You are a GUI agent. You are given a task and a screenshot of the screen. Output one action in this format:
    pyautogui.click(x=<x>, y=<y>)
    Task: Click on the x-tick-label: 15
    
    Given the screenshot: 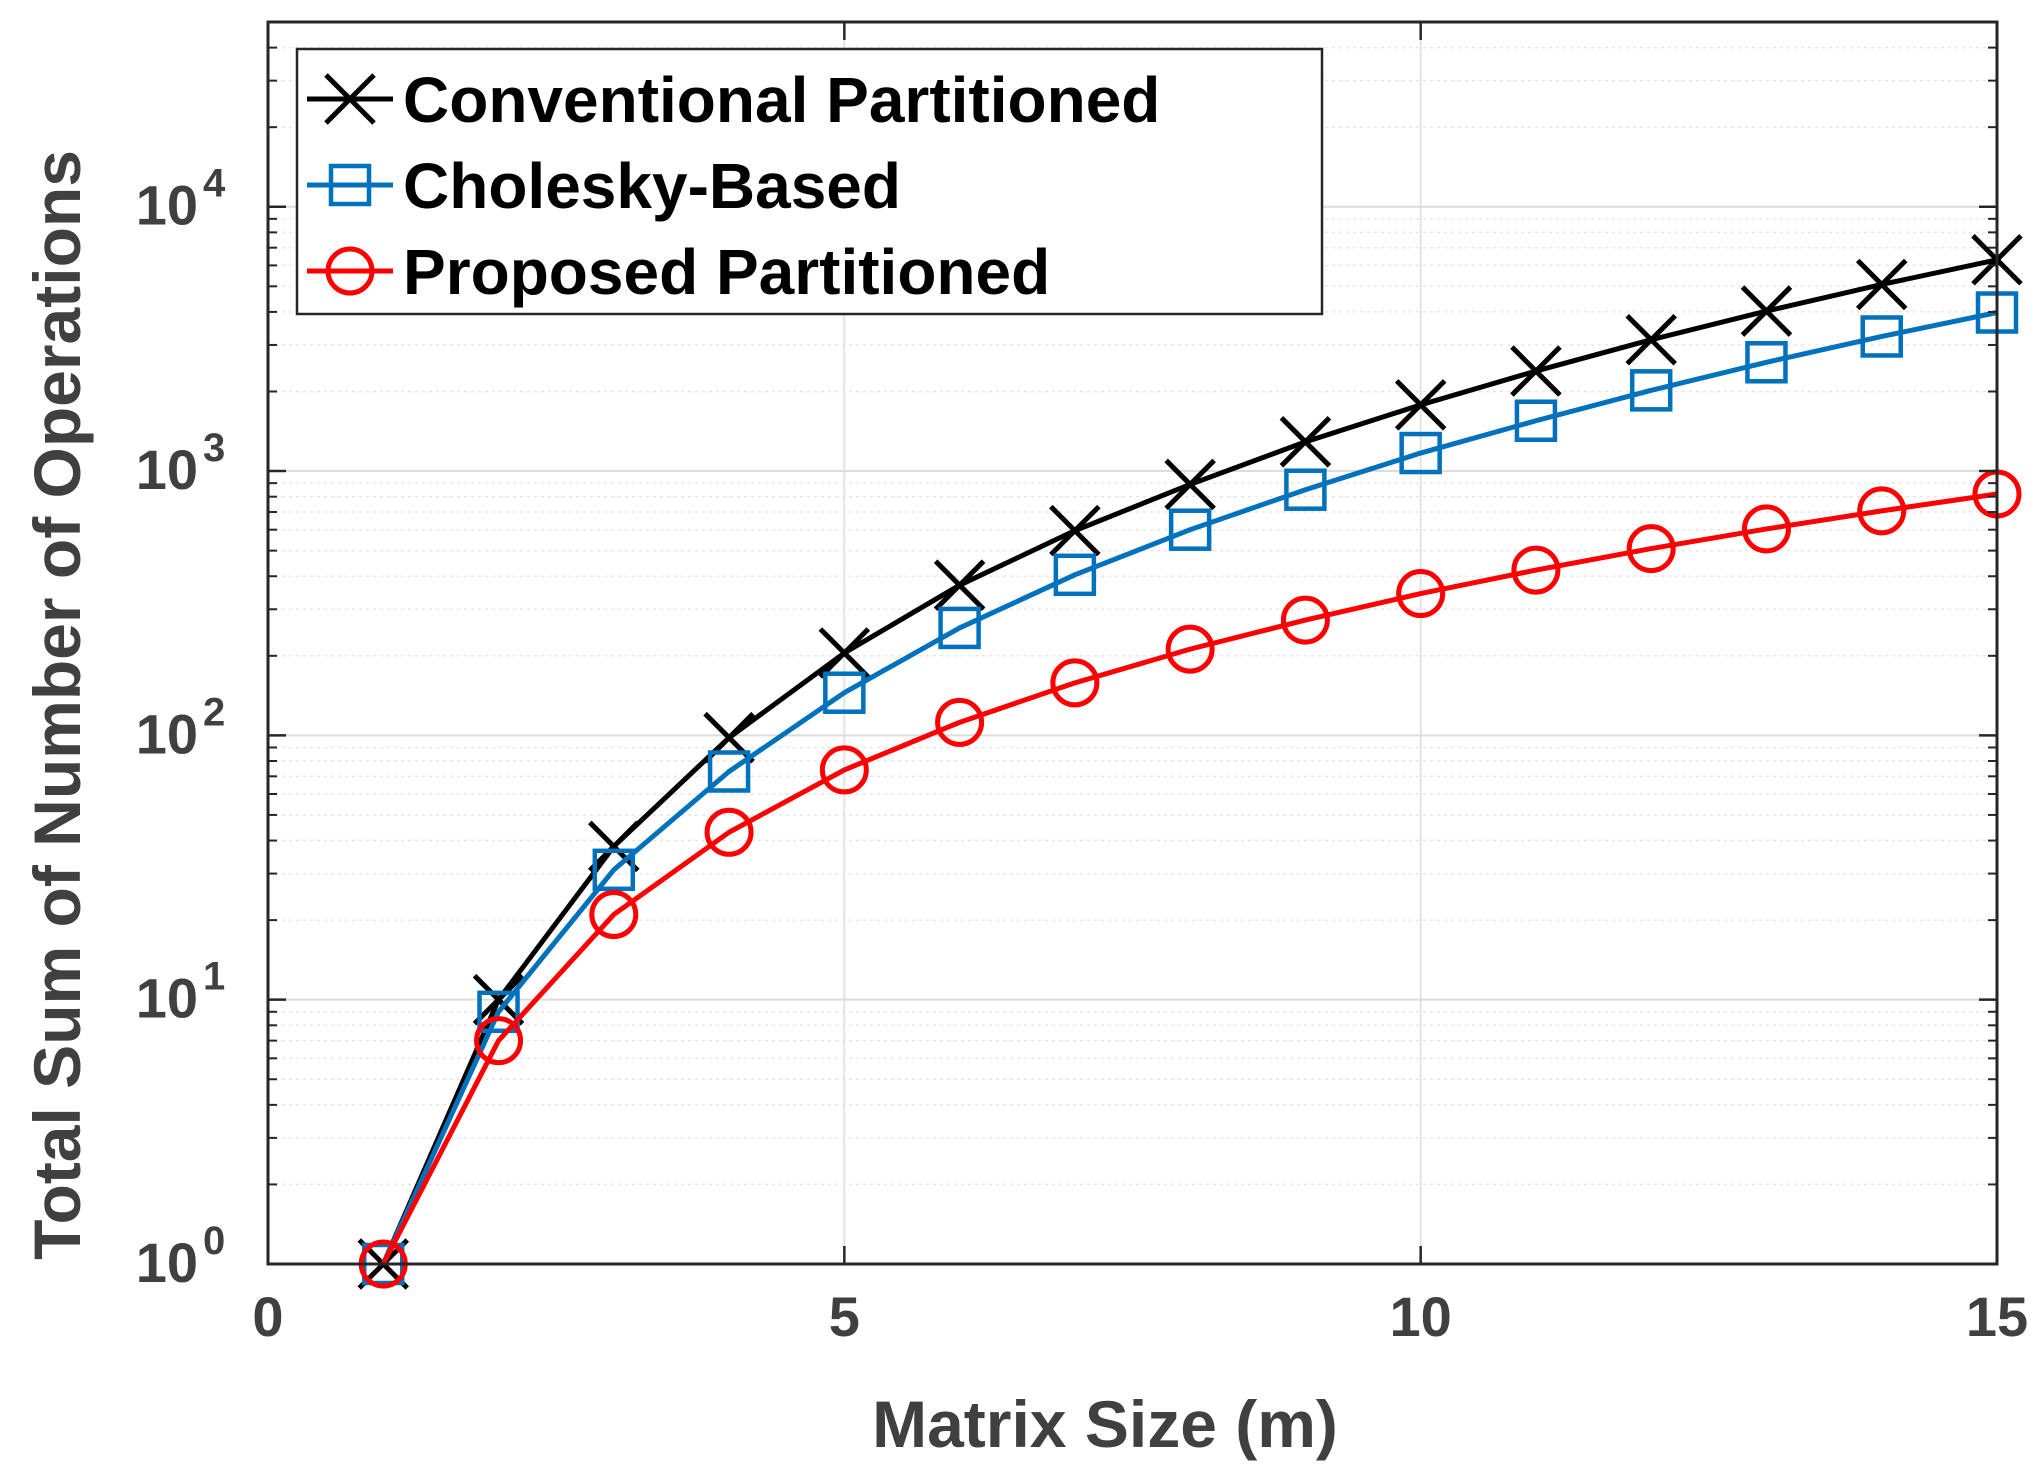 What is the action you would take?
    pyautogui.click(x=1997, y=1316)
    